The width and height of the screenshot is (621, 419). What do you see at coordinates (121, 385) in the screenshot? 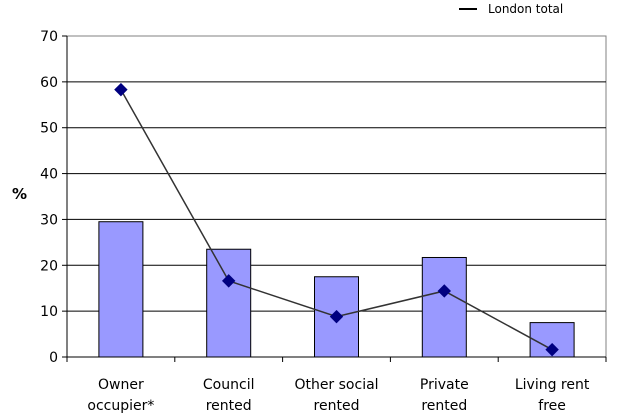
I see `x-category-label: Owner` at bounding box center [121, 385].